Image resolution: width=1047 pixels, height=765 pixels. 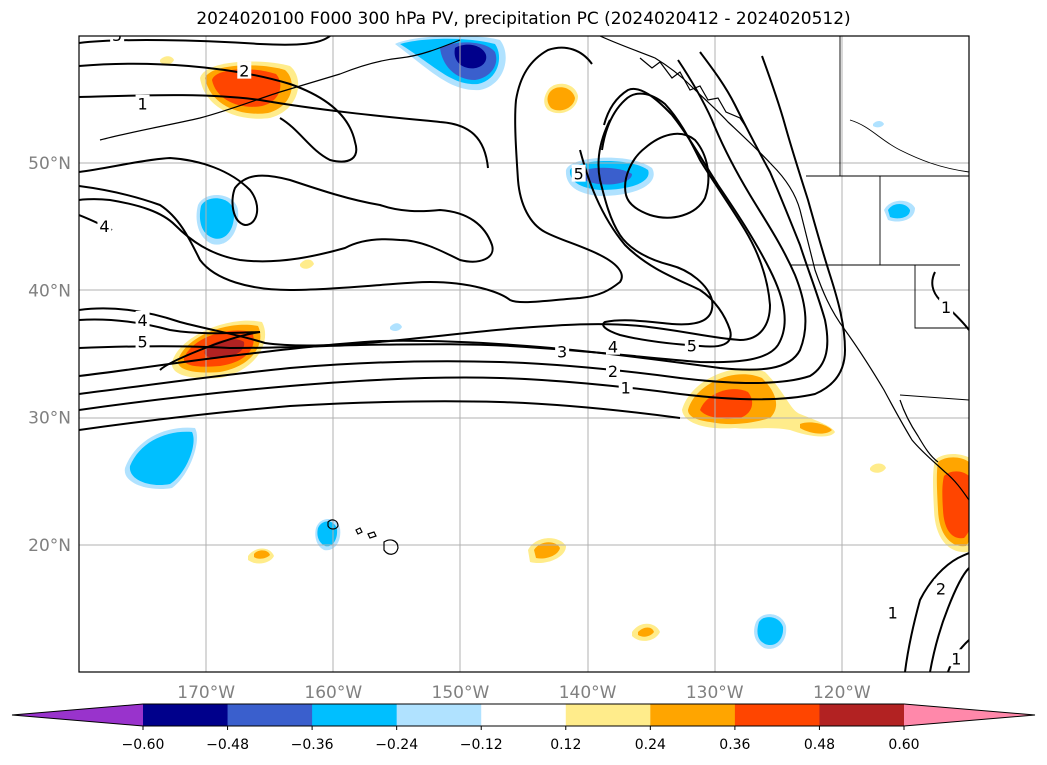 I want to click on colorbar-extend-high, so click(x=969, y=715).